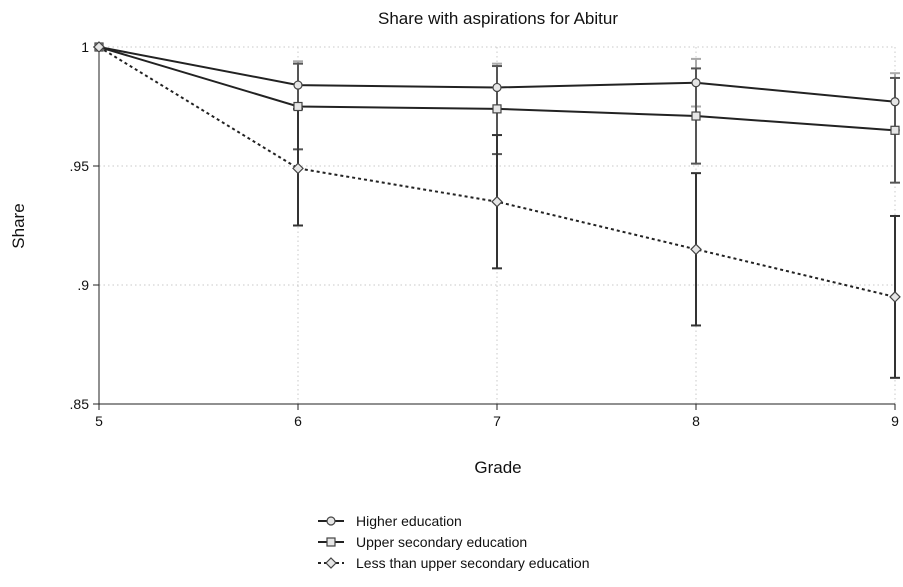  What do you see at coordinates (497, 467) in the screenshot?
I see `x-axis-title: Grade` at bounding box center [497, 467].